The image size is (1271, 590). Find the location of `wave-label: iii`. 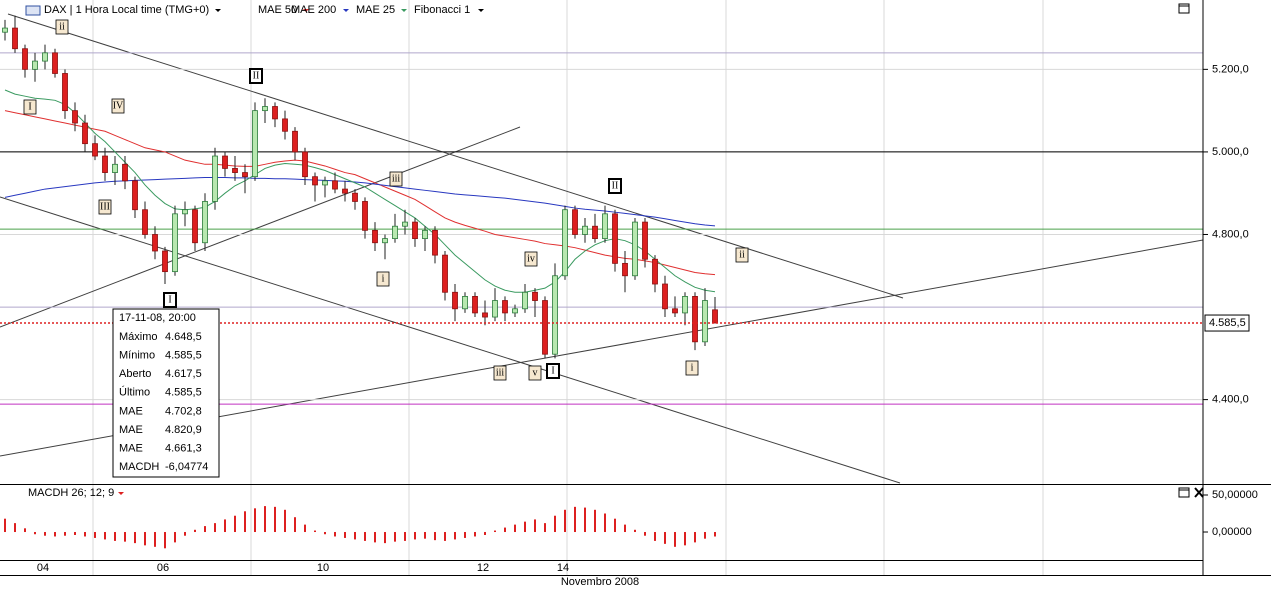

wave-label: iii is located at coordinates (500, 372).